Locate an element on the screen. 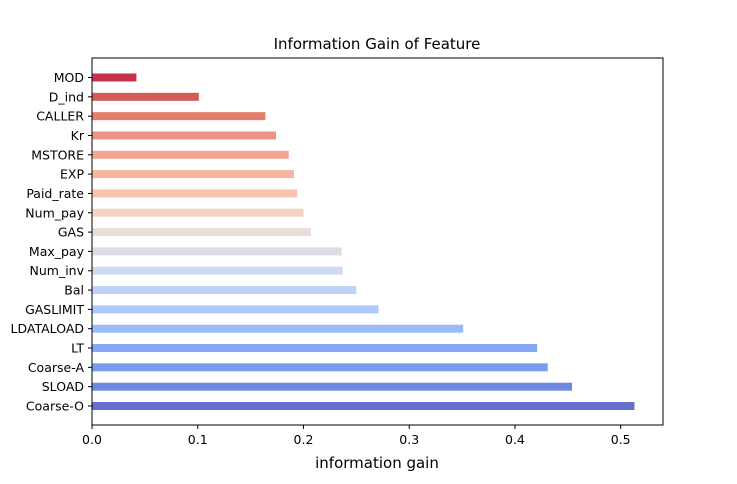 Image resolution: width=737 pixels, height=484 pixels. y-tick-label: GASLIMIT is located at coordinates (54, 309).